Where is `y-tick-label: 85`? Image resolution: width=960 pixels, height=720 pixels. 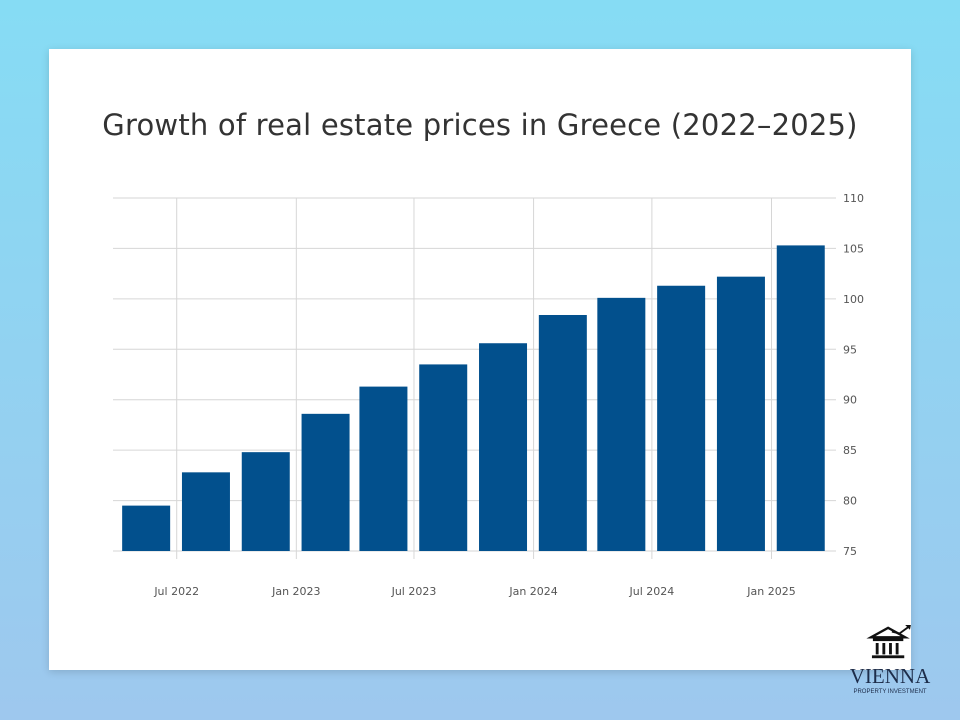
y-tick-label: 85 is located at coordinates (850, 450).